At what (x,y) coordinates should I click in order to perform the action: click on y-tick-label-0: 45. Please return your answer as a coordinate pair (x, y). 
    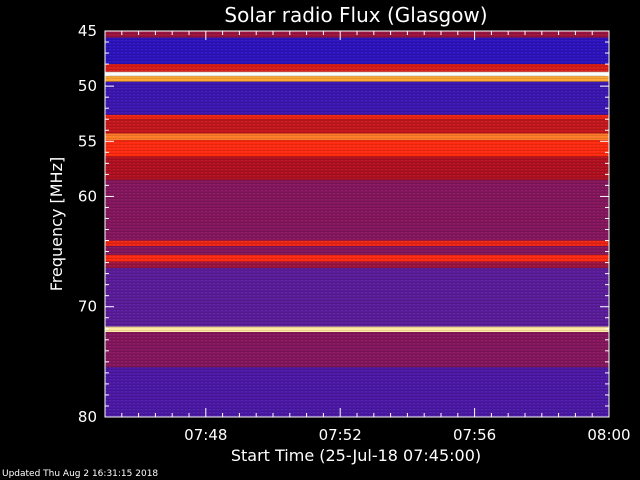
    Looking at the image, I should click on (87, 31).